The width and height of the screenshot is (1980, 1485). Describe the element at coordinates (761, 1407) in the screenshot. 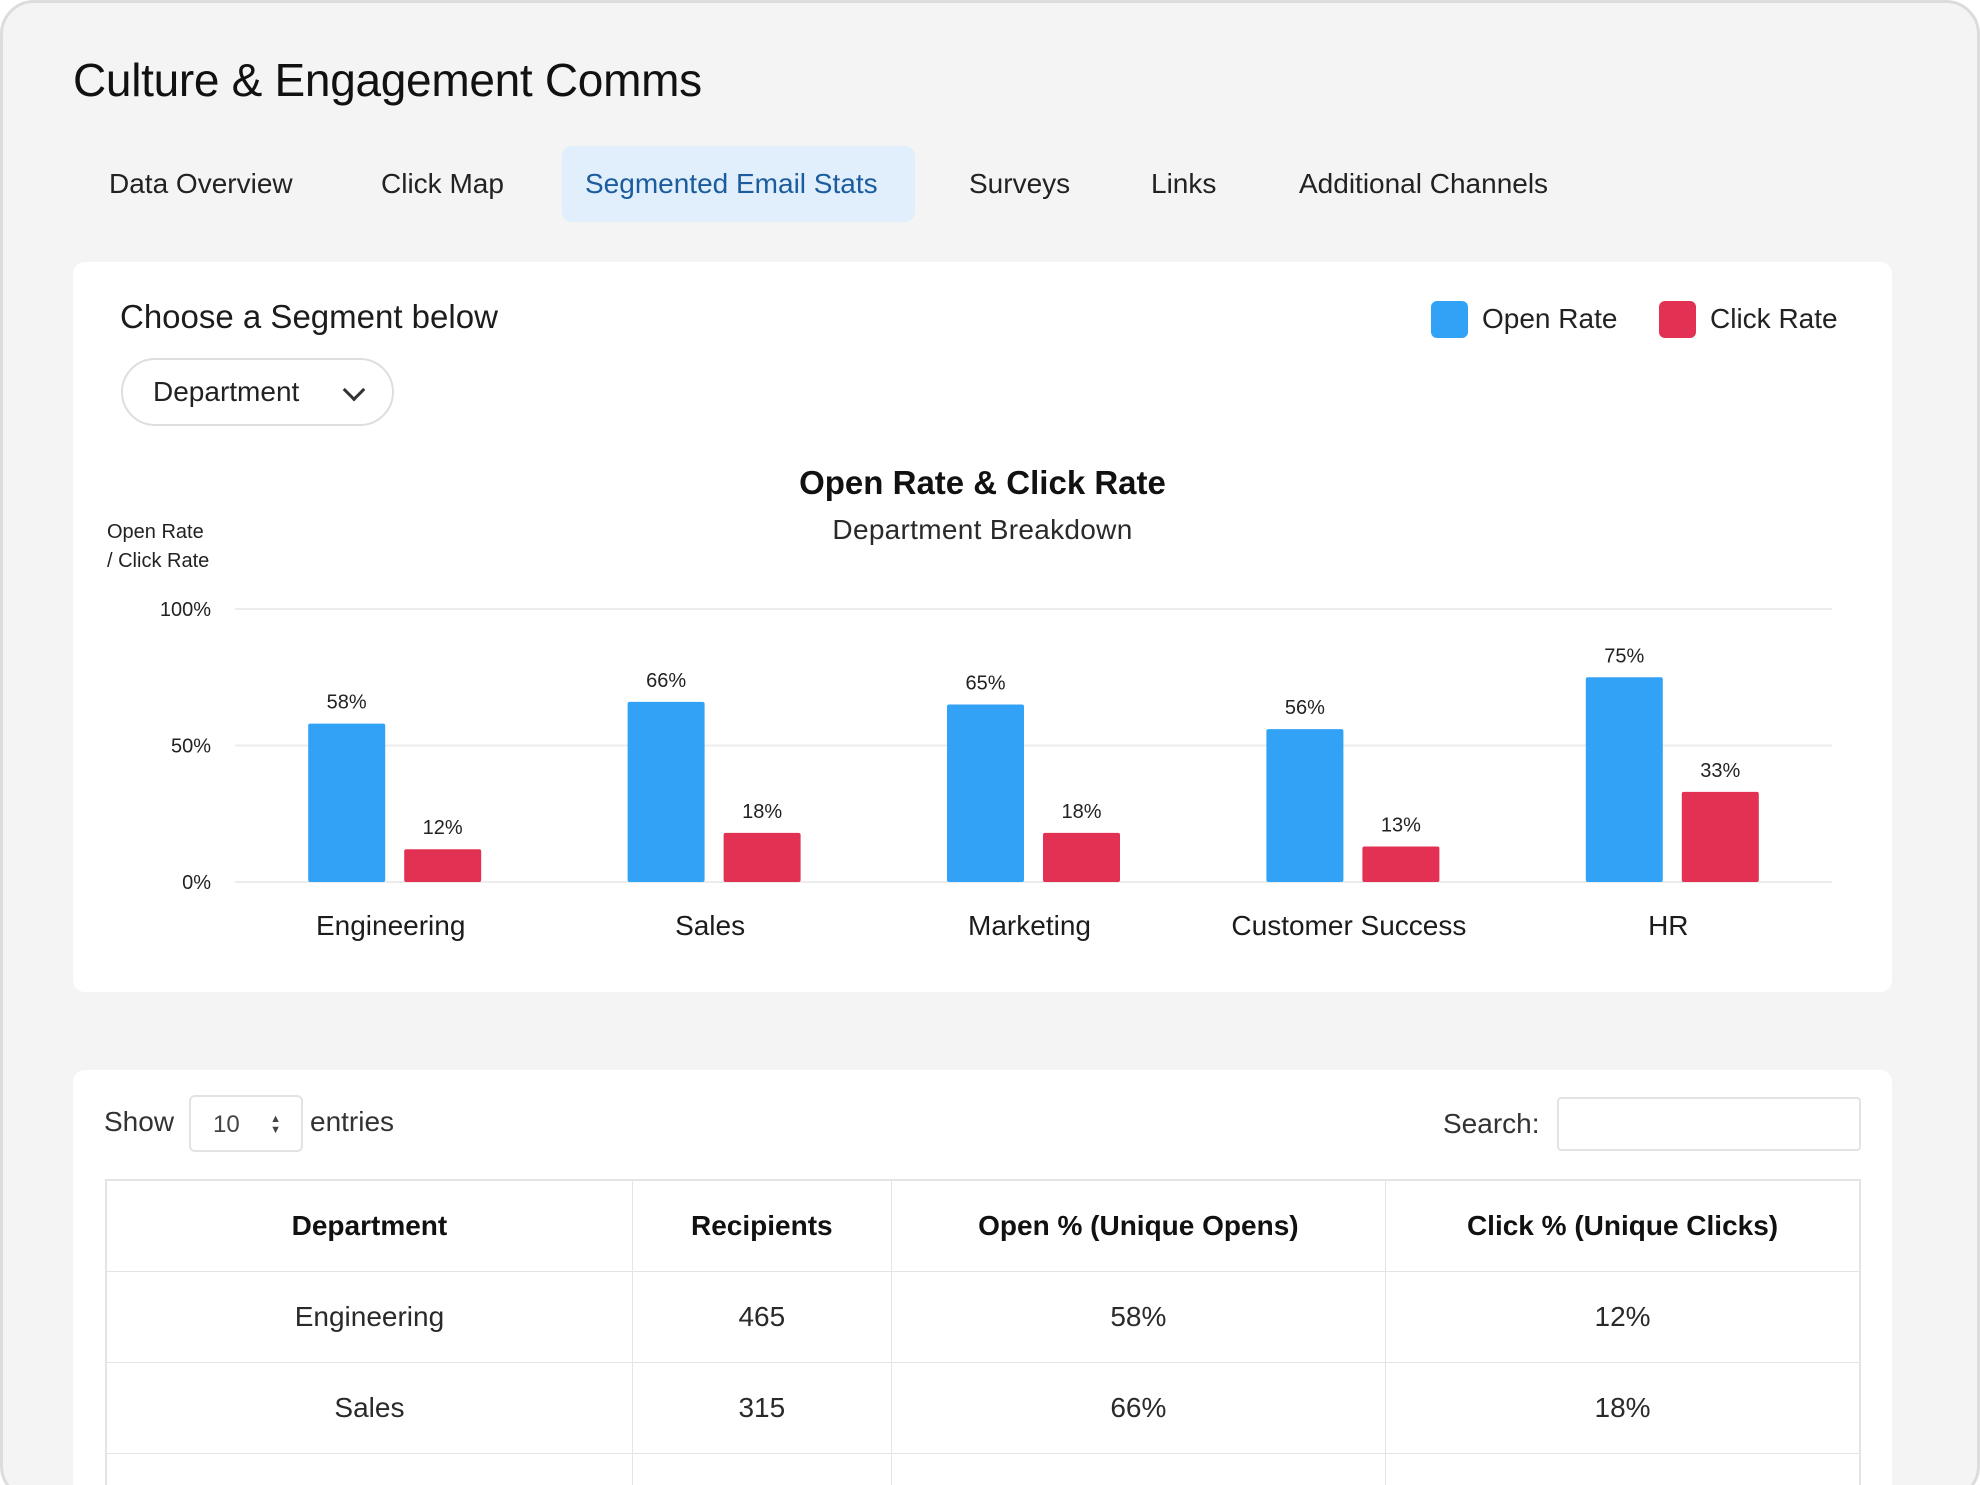

I see `cell-recipients: 315` at that location.